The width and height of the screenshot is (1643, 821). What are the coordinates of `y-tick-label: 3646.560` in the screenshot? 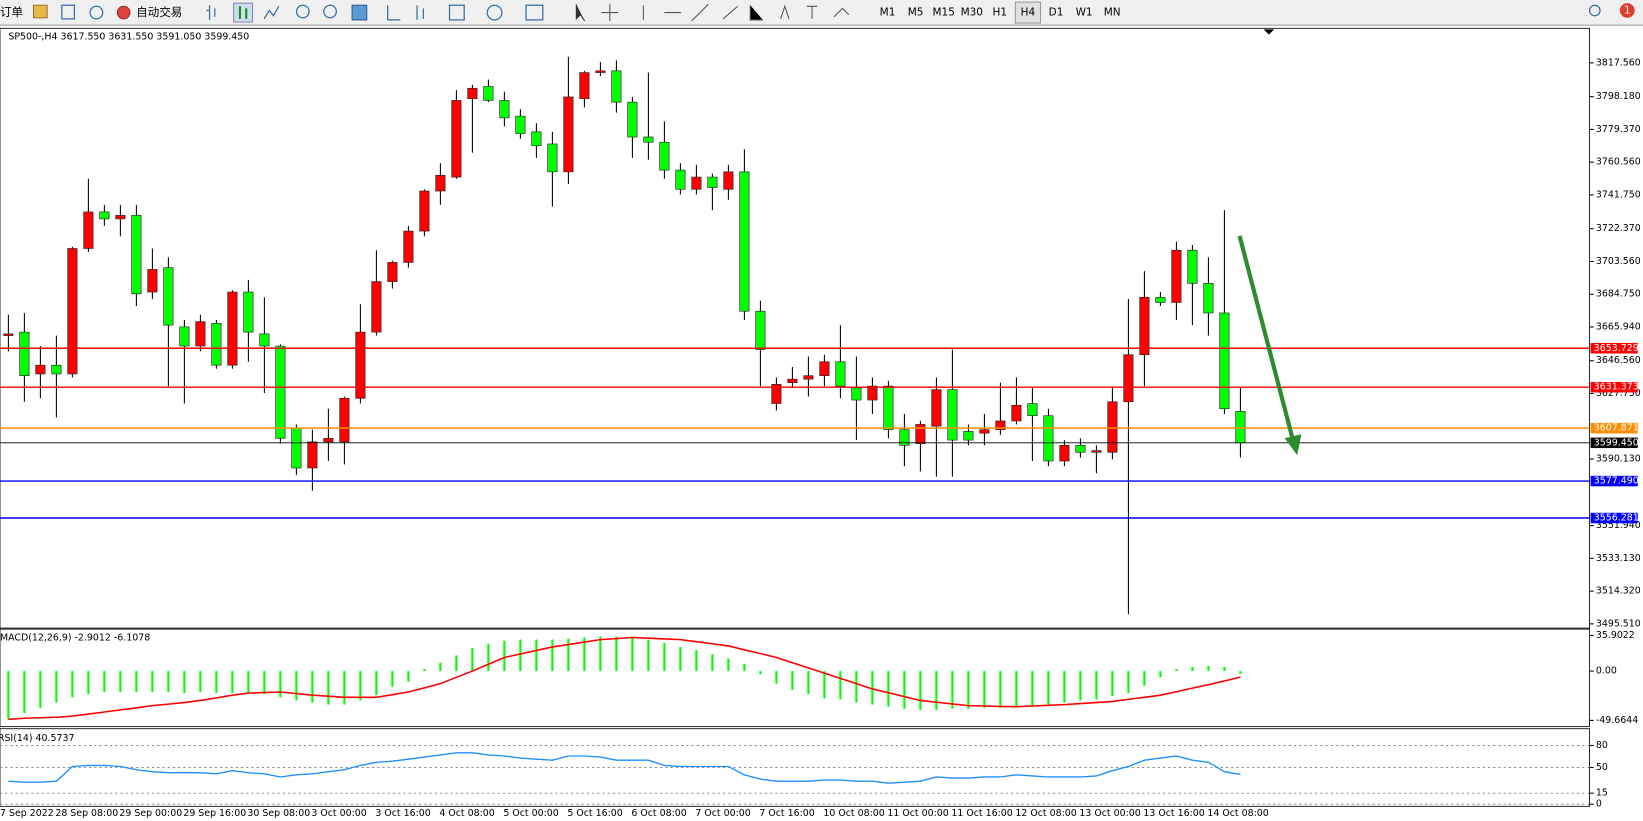 It's located at (1618, 360).